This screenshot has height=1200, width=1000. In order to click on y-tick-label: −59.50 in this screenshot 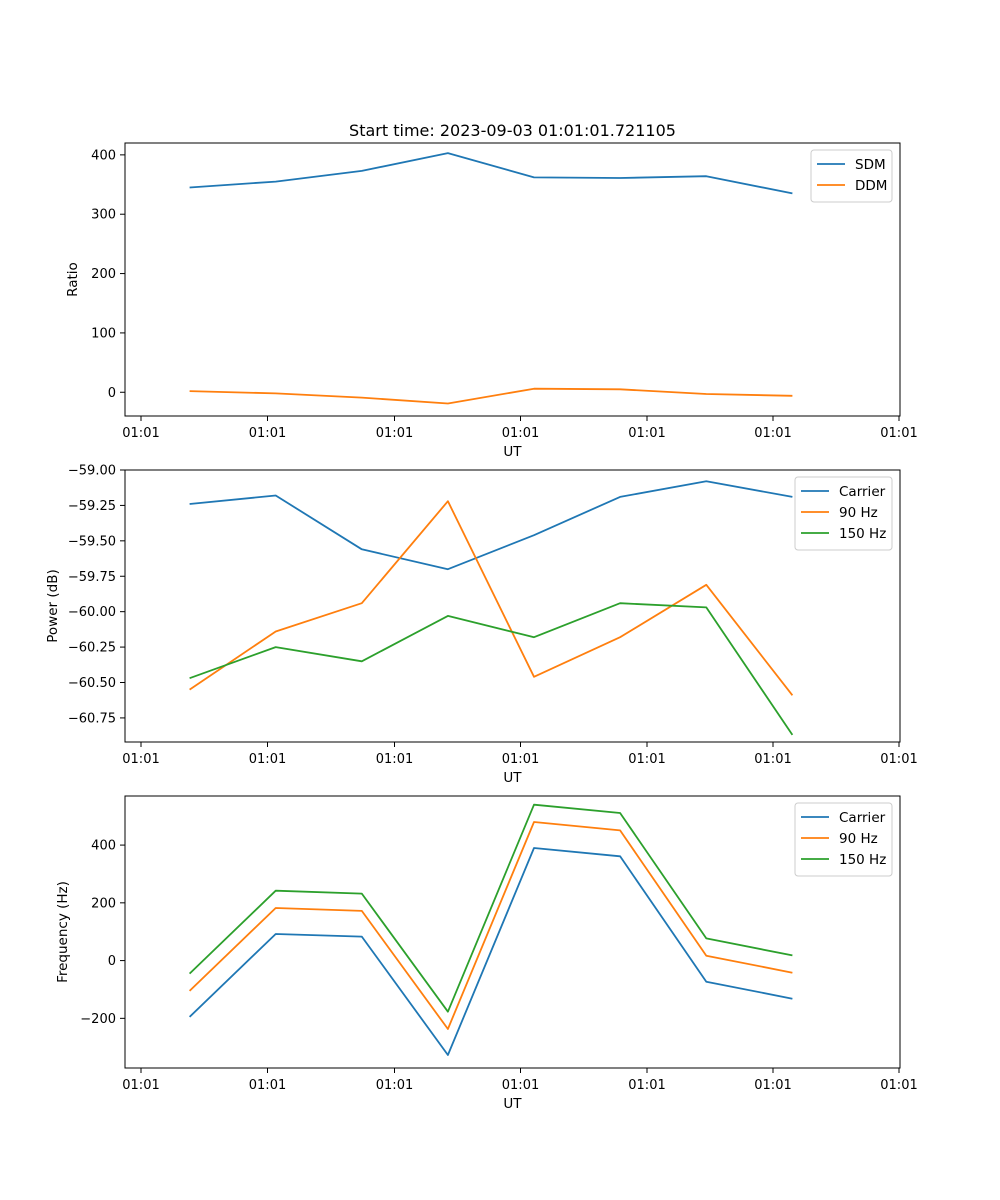, I will do `click(92, 541)`.